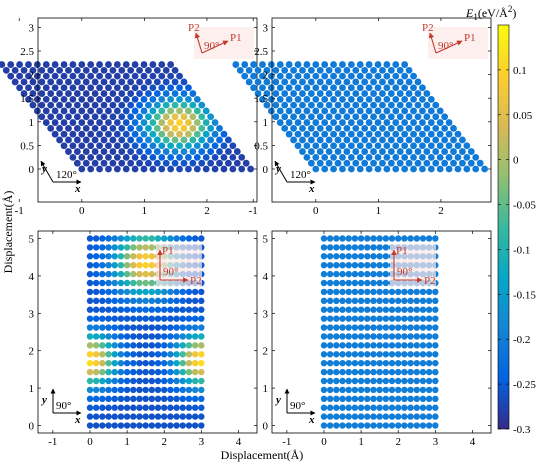  I want to click on x-tick-label: 0, so click(90, 442).